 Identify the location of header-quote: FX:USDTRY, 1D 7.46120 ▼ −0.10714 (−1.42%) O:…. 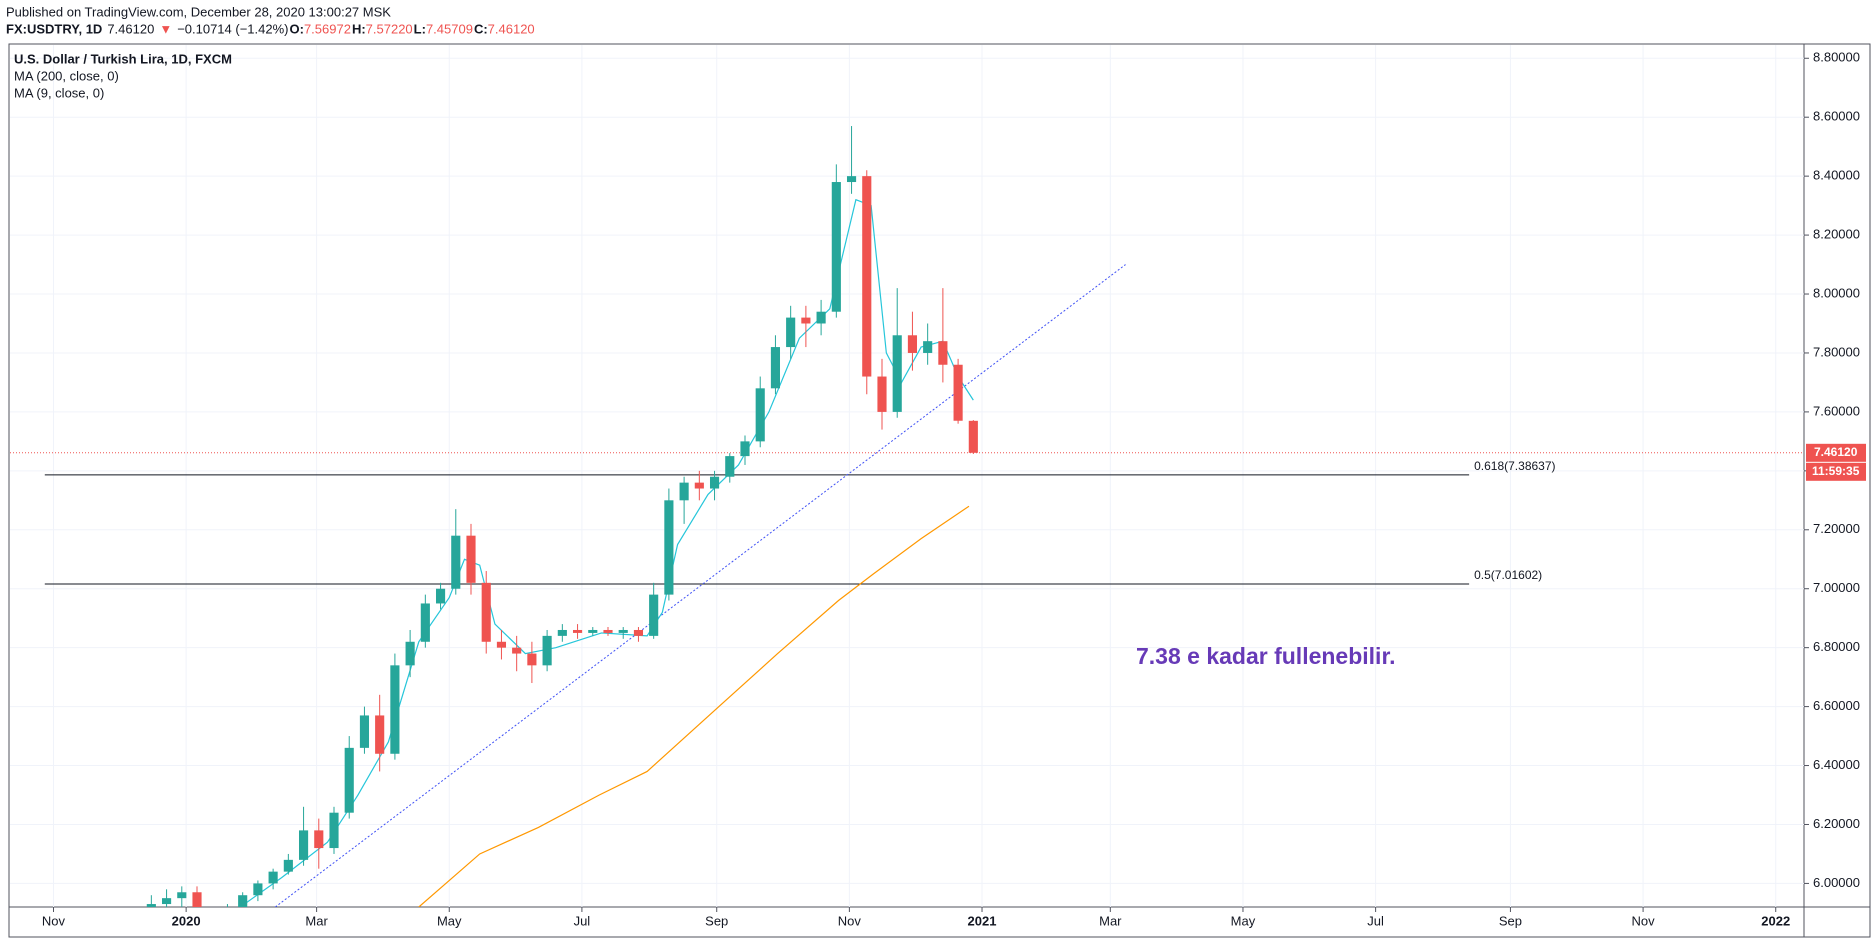
(270, 28).